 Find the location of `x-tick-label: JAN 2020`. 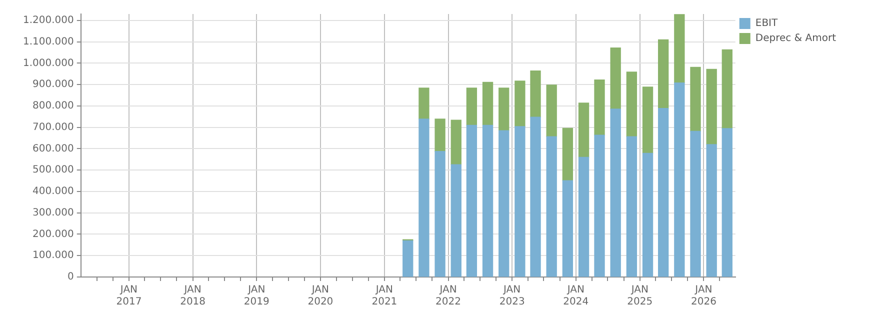

x-tick-label: JAN 2020 is located at coordinates (321, 296).